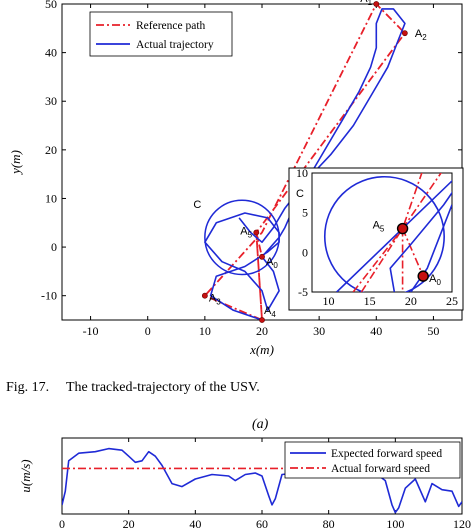 The image size is (474, 529). Describe the element at coordinates (370, 301) in the screenshot. I see `inset-x-tick-label: 15` at that location.